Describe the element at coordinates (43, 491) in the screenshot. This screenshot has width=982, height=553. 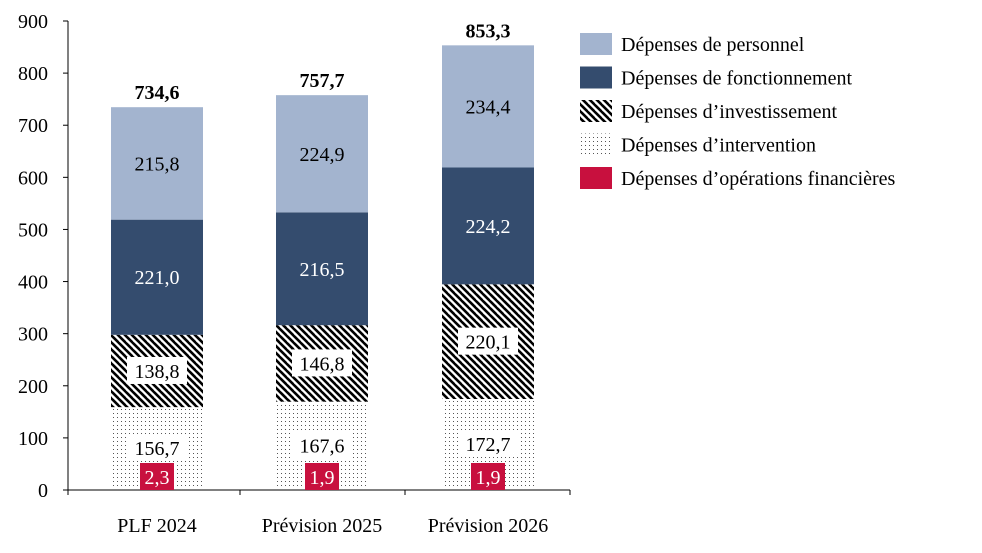
I see `y-tick-label: 0` at that location.